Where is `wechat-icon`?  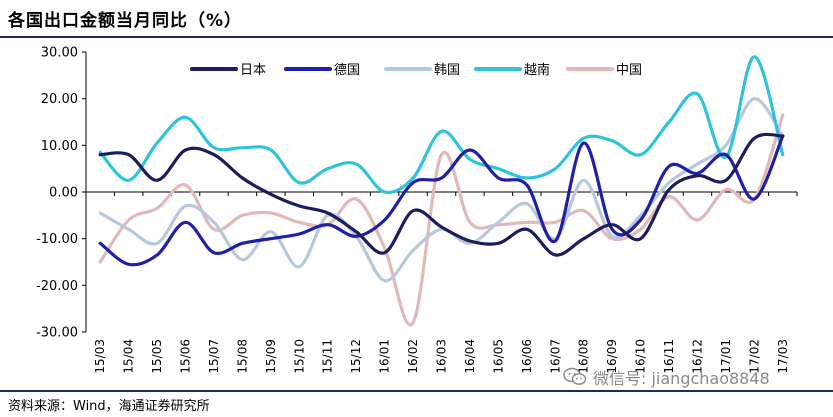 wechat-icon is located at coordinates (575, 376).